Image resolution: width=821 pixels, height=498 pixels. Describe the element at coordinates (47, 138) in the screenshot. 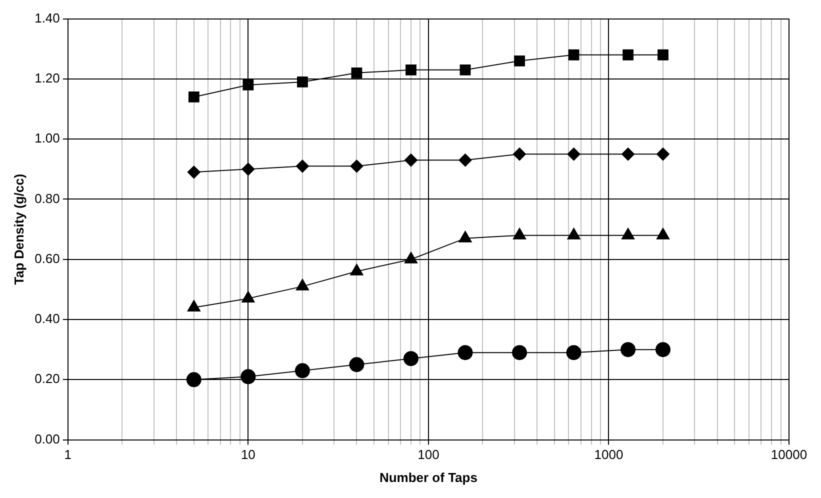

I see `y-tick-label: 1.00` at that location.